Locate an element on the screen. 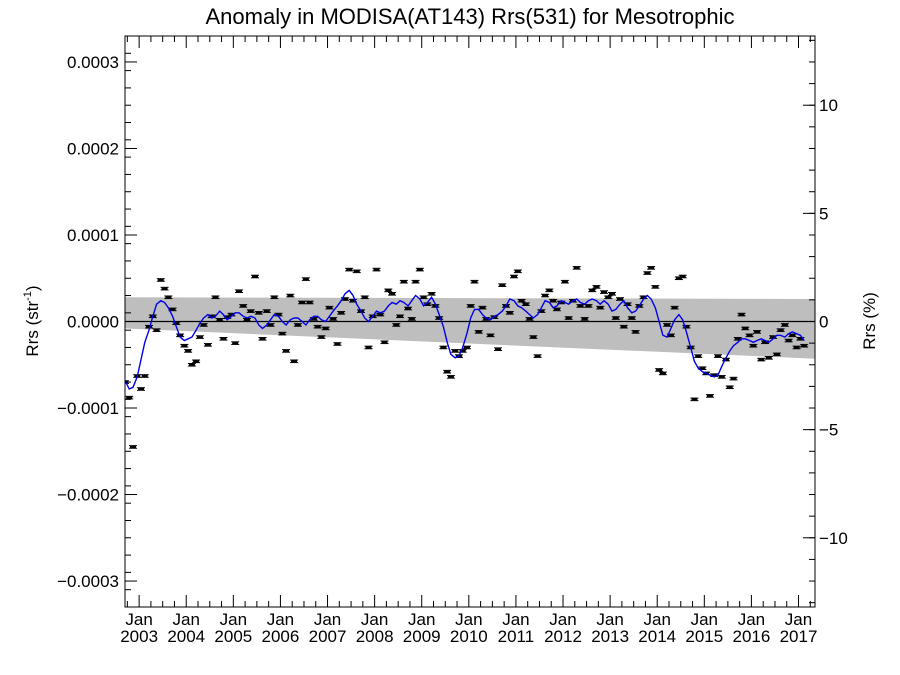 This screenshot has width=900, height=675. x-tick-year-label: 2009 is located at coordinates (422, 636).